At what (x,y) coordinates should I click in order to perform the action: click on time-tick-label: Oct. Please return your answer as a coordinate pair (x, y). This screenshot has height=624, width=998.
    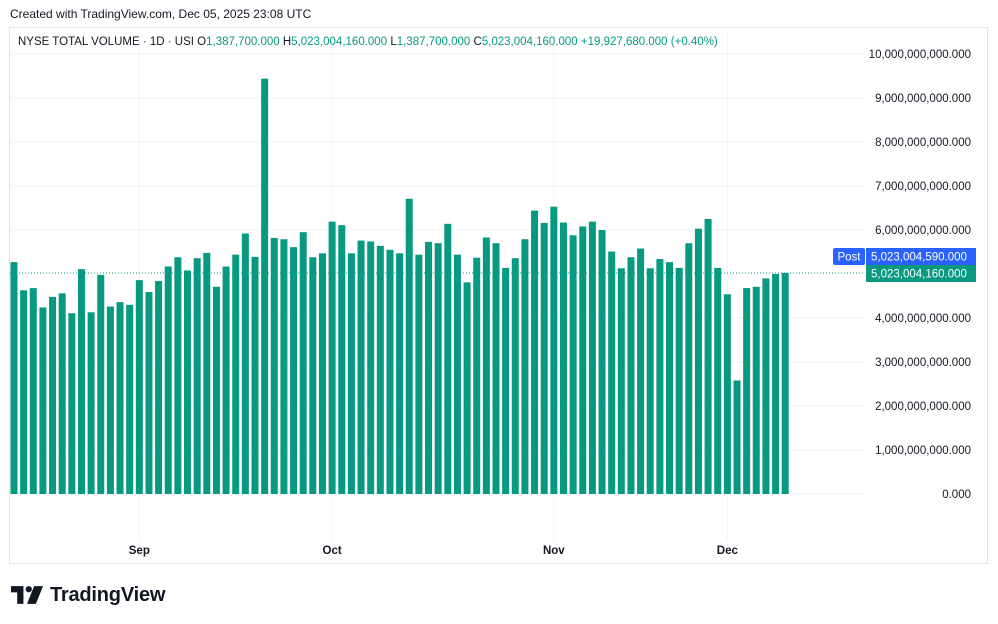
    Looking at the image, I should click on (332, 551).